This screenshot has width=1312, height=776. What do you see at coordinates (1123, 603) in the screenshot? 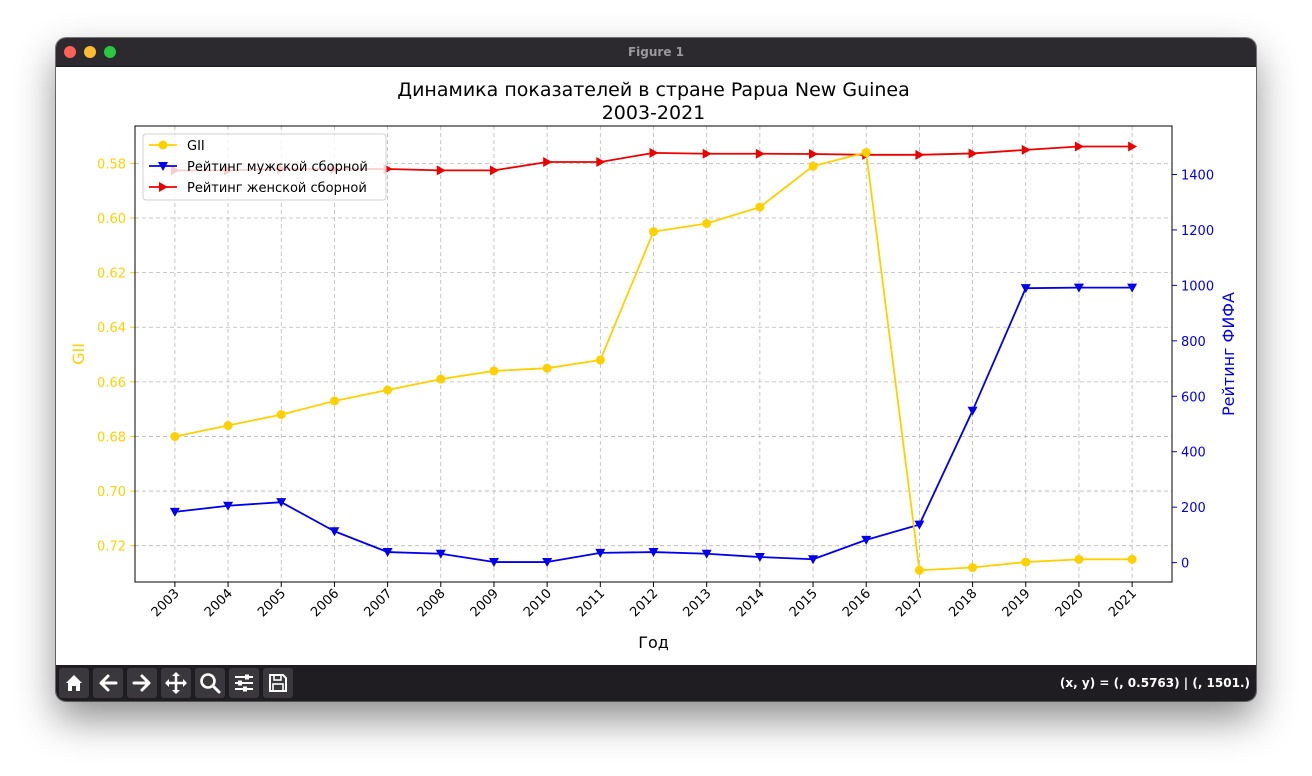
I see `x-tick-label: 2021` at bounding box center [1123, 603].